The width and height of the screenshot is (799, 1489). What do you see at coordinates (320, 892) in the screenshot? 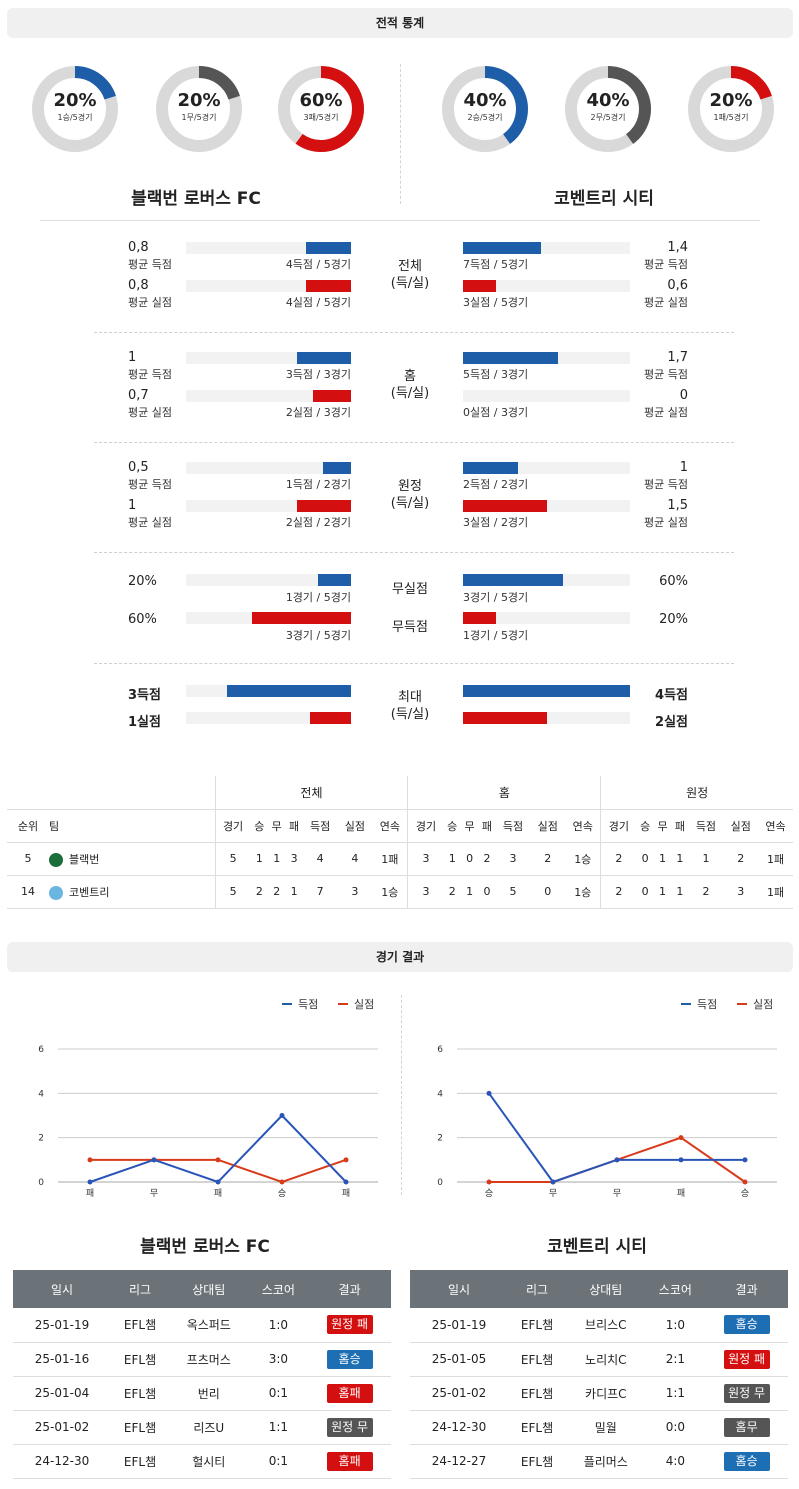
I see `standings-cell-6: 7` at bounding box center [320, 892].